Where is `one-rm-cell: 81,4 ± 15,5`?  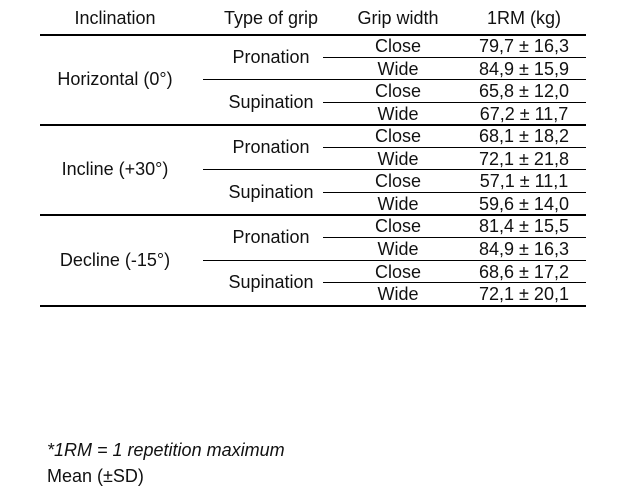 one-rm-cell: 81,4 ± 15,5 is located at coordinates (524, 226).